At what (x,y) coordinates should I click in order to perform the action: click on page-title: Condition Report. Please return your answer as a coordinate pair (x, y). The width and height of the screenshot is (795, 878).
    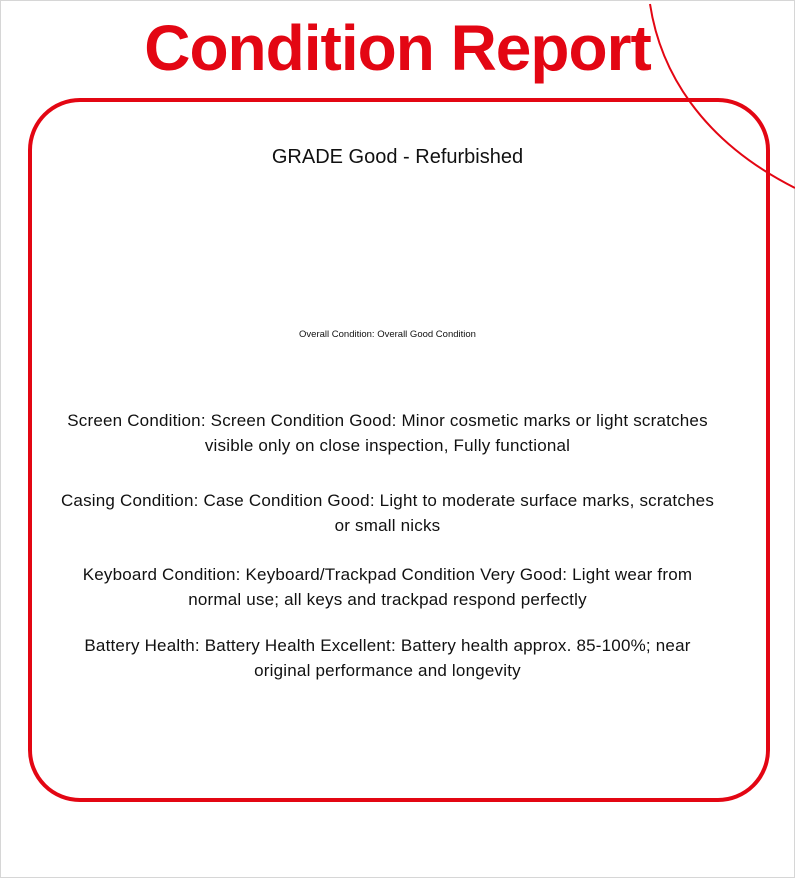
    Looking at the image, I should click on (398, 48).